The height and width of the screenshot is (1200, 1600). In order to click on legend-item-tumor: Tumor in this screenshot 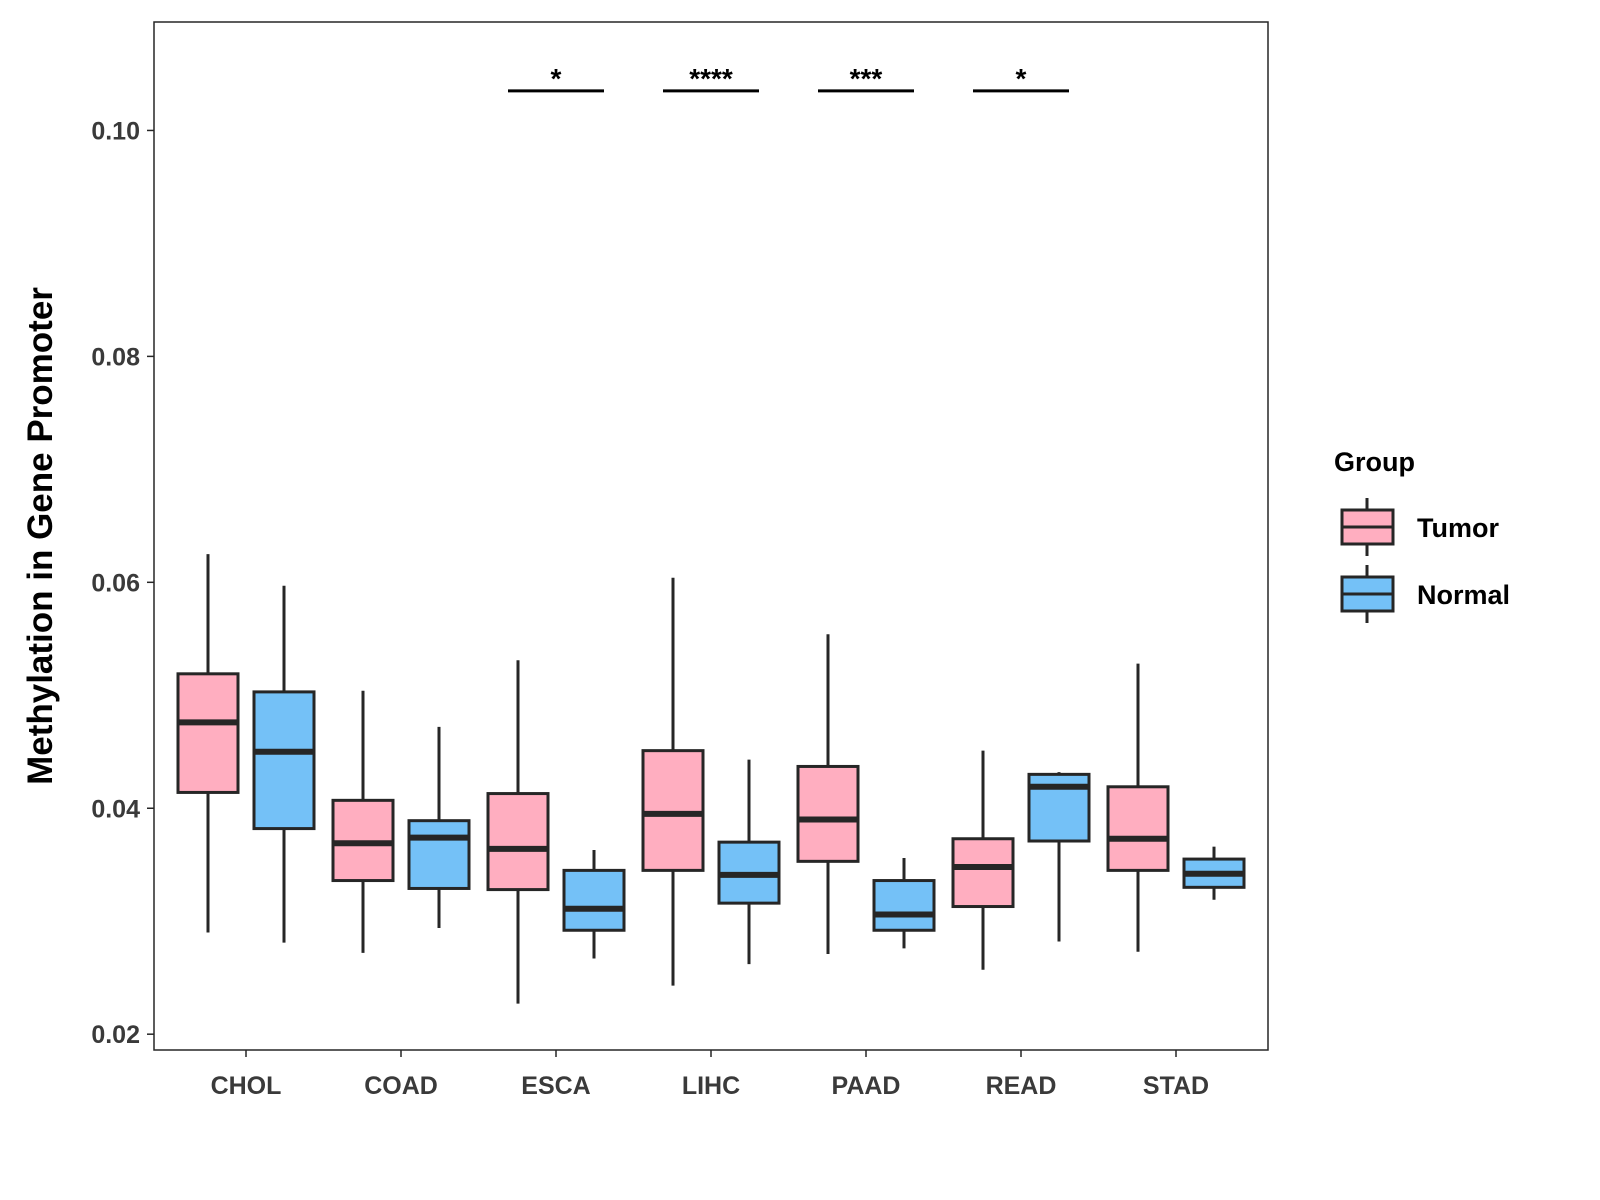, I will do `click(1419, 527)`.